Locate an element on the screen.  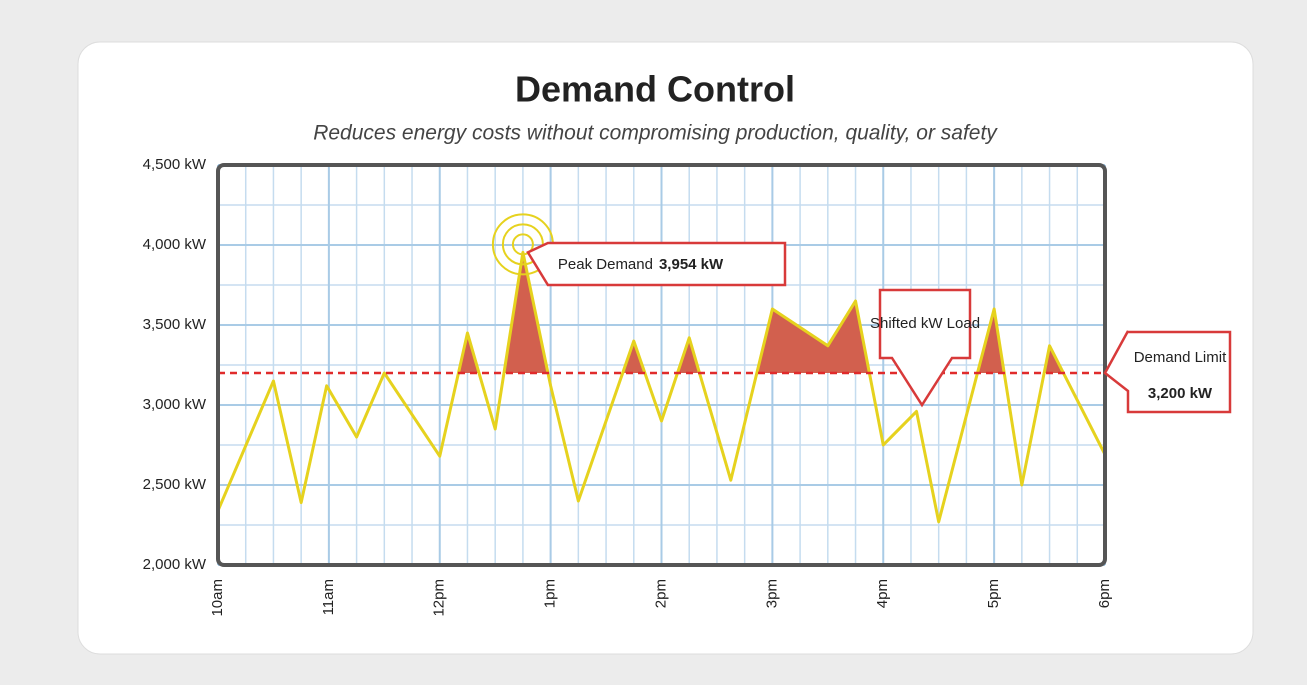
peak-text: Peak Demand 3,954 kW is located at coordinates (641, 264).